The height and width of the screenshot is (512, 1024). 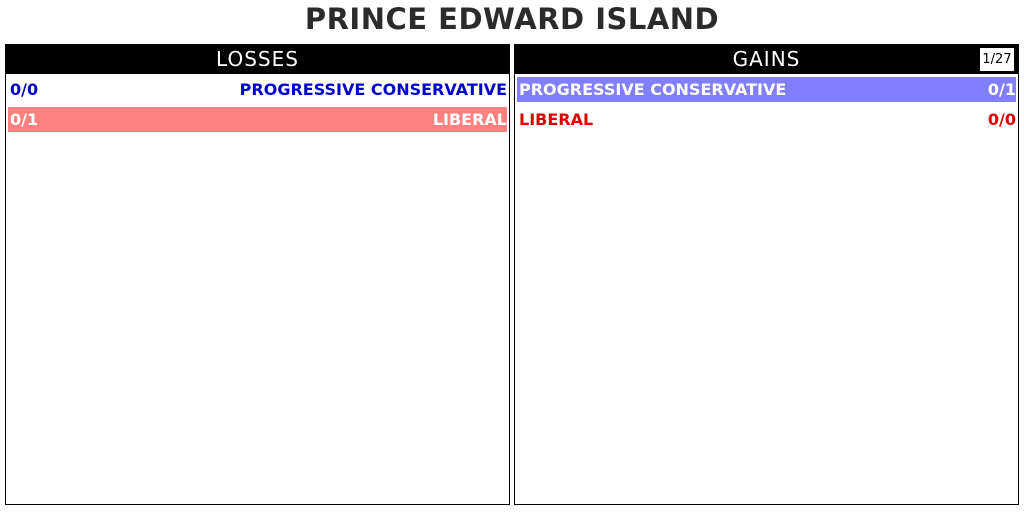 I want to click on page-title: PRINCE EDWARD ISLAND, so click(x=512, y=20).